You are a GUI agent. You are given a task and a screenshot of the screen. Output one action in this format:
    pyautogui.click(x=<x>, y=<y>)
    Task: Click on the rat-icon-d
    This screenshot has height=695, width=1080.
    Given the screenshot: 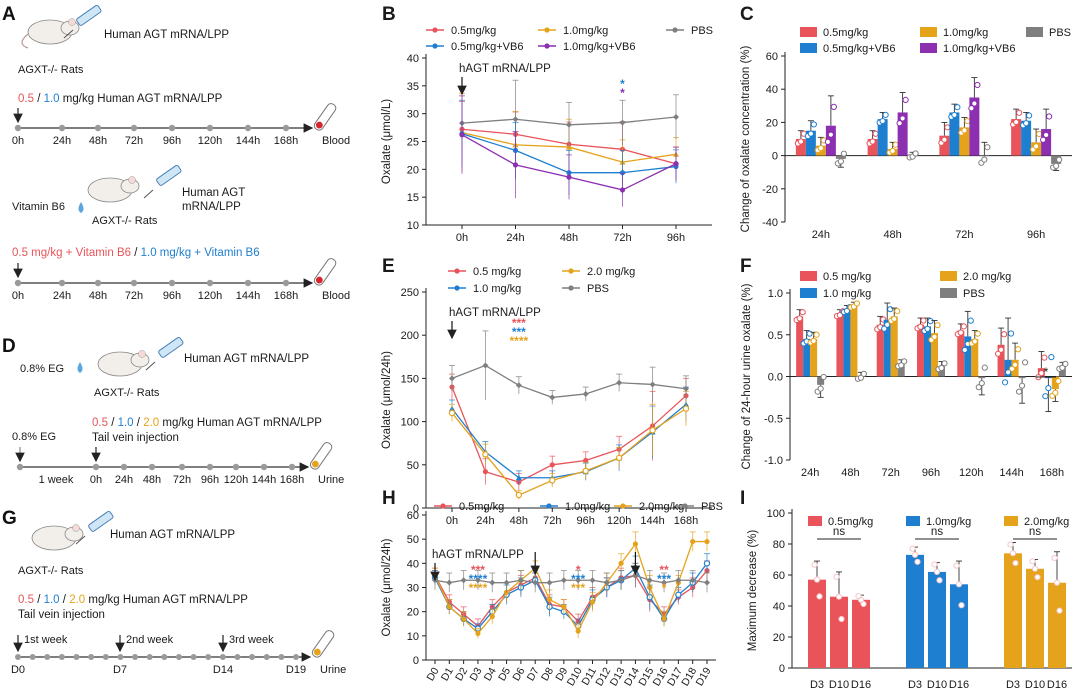 What is the action you would take?
    pyautogui.click(x=123, y=363)
    